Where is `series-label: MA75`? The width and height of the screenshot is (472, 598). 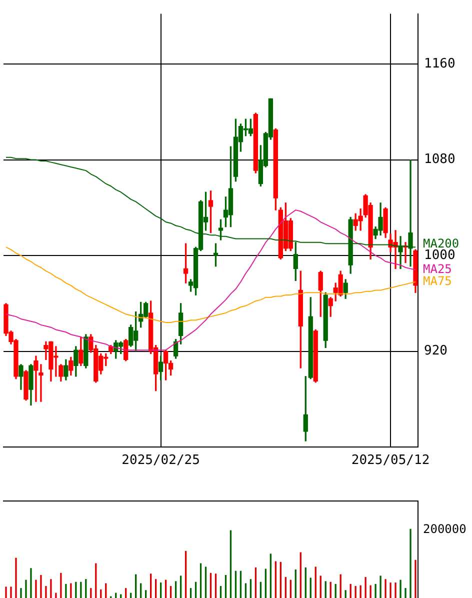 series-label: MA75 is located at coordinates (437, 281).